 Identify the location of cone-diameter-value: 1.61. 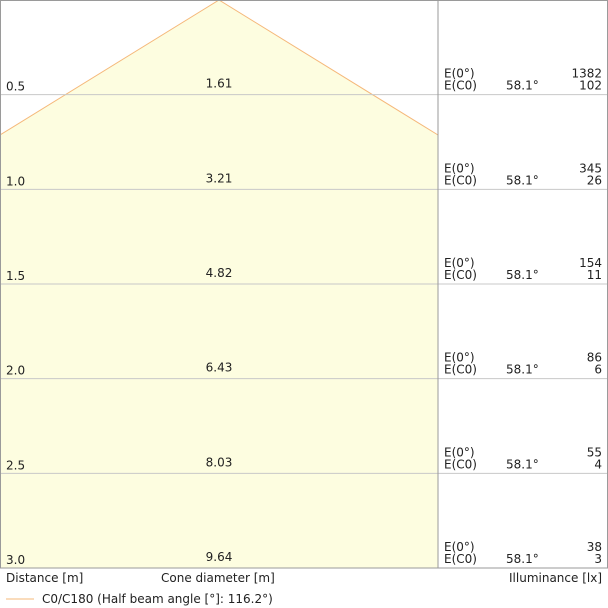
(219, 84).